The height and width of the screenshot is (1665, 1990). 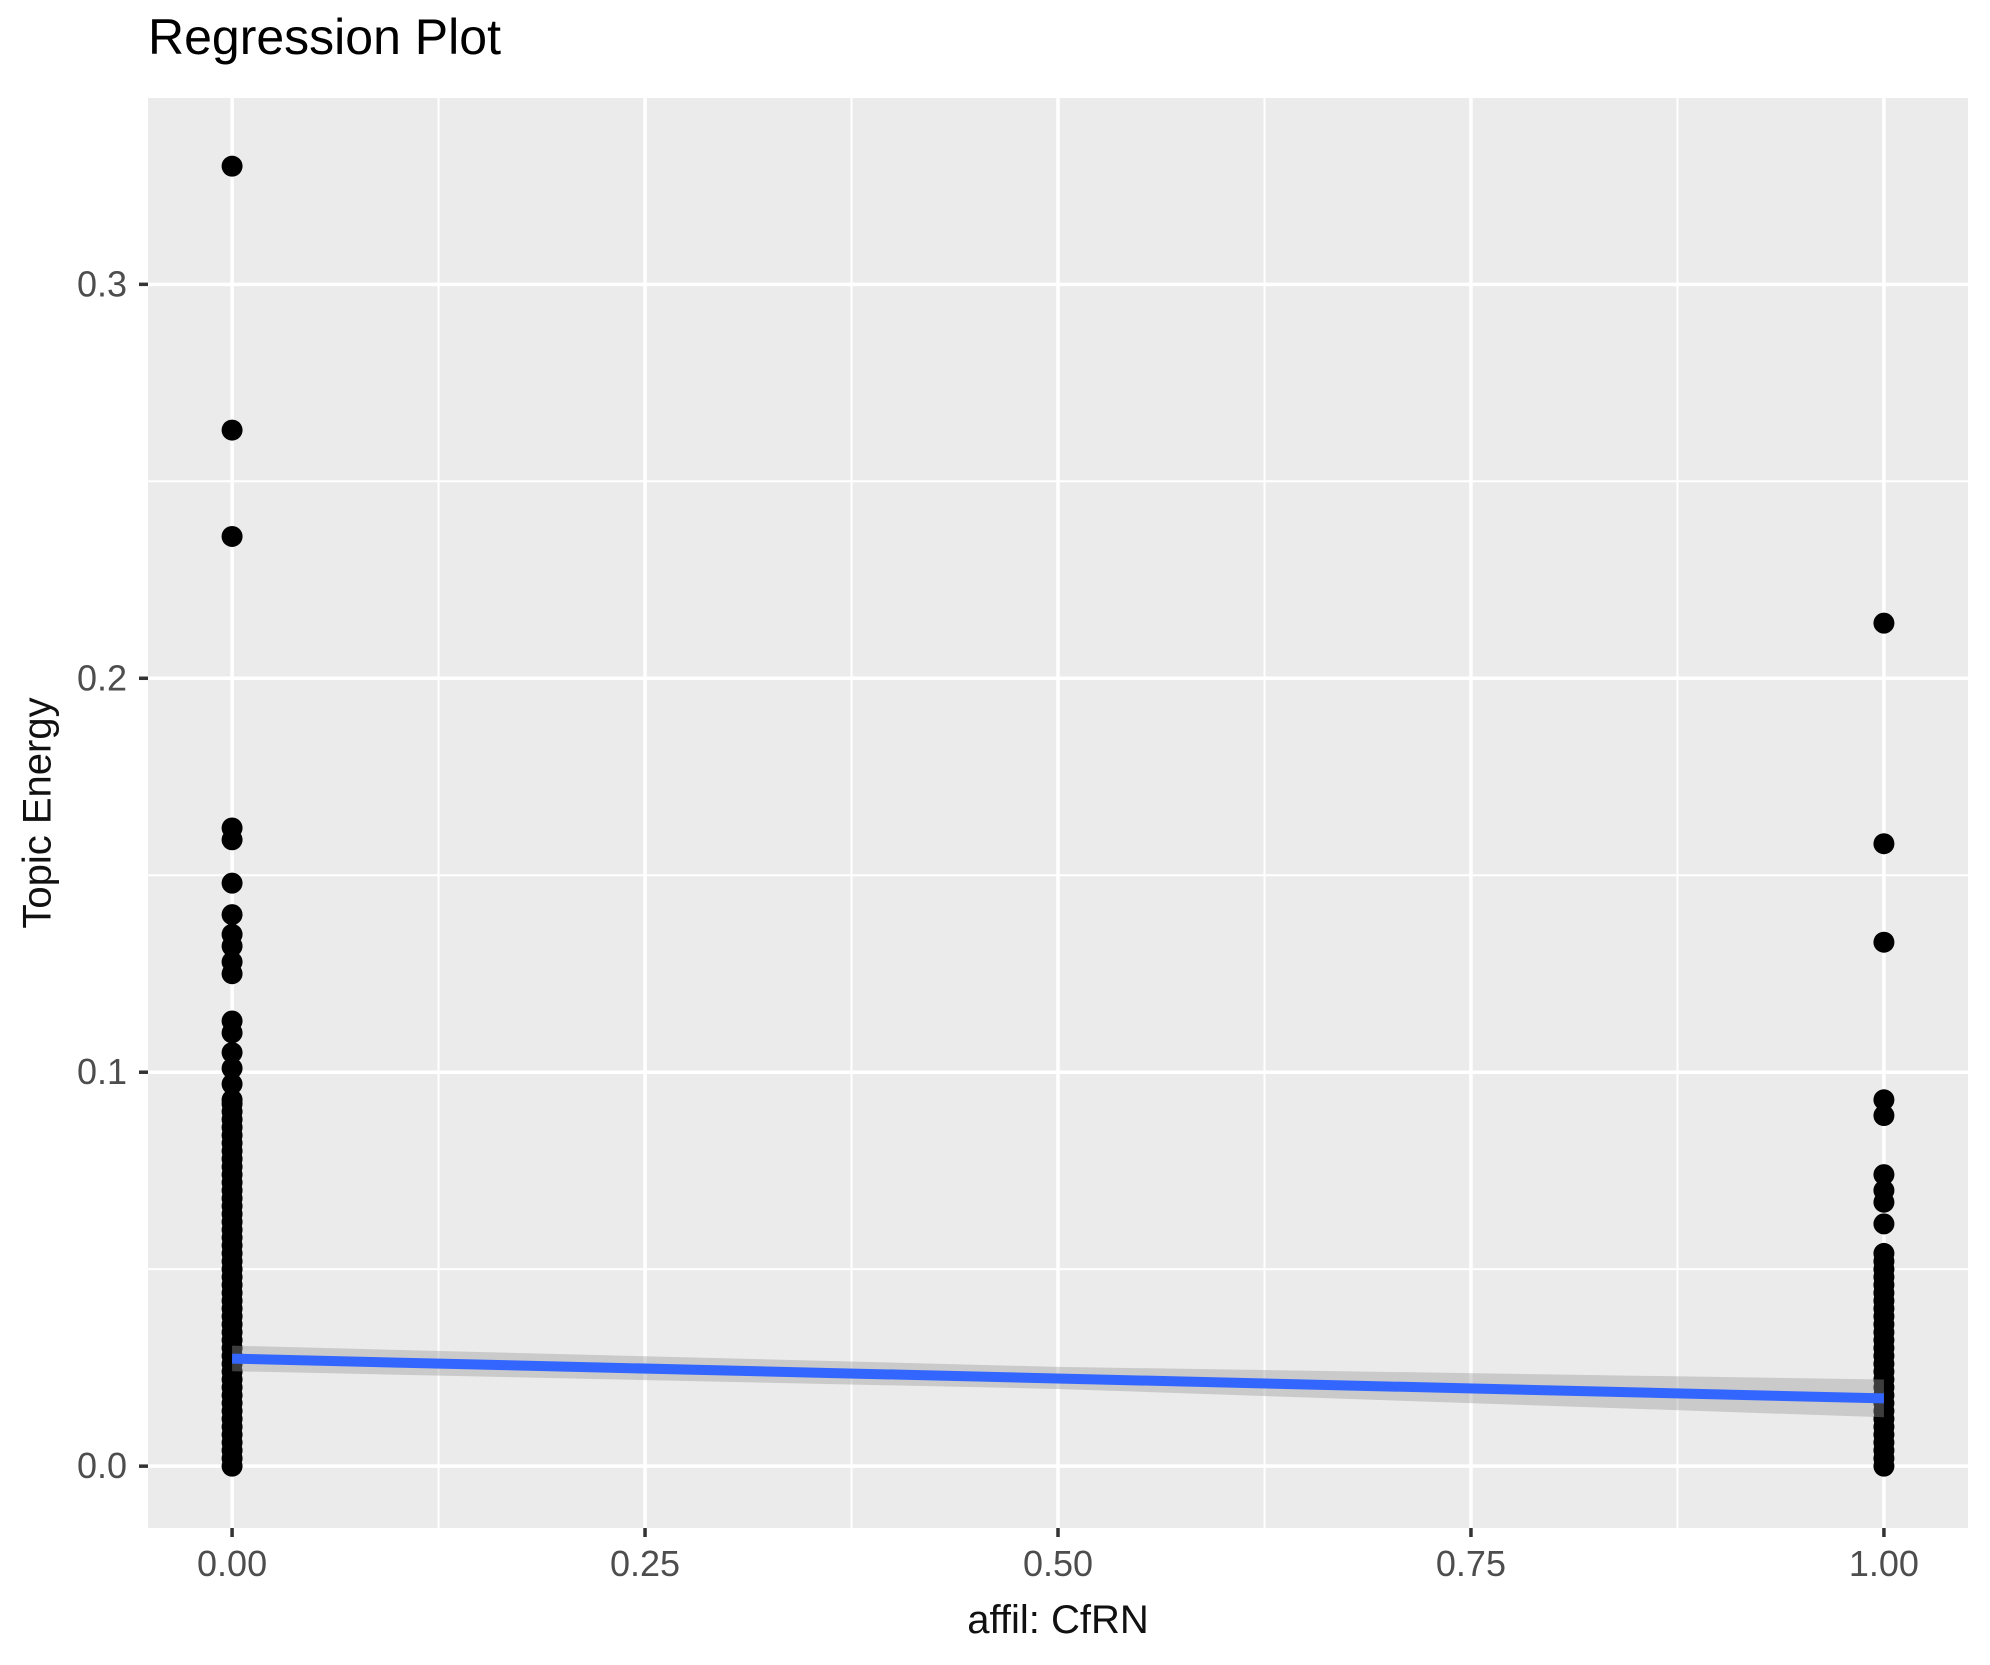 I want to click on y-axis-title: Topic Energy, so click(x=37, y=813).